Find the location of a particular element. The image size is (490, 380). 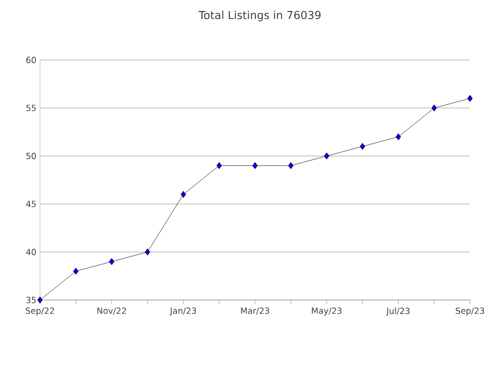

y-tick-label: 50 is located at coordinates (31, 156).